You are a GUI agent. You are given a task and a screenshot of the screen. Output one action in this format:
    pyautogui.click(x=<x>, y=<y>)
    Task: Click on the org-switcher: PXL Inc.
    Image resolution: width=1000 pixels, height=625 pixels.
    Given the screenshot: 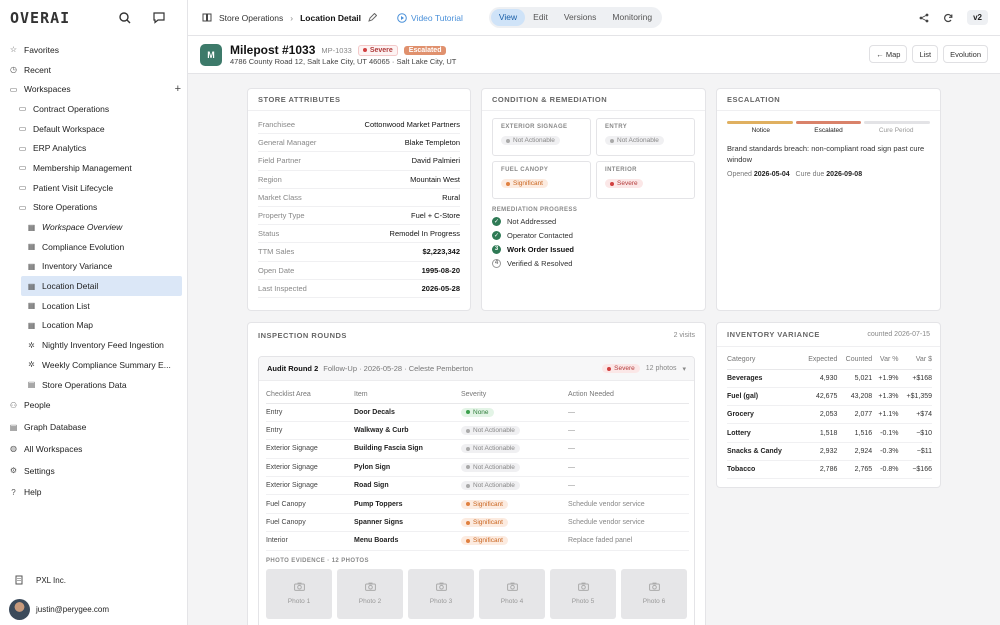 What is the action you would take?
    pyautogui.click(x=93, y=580)
    